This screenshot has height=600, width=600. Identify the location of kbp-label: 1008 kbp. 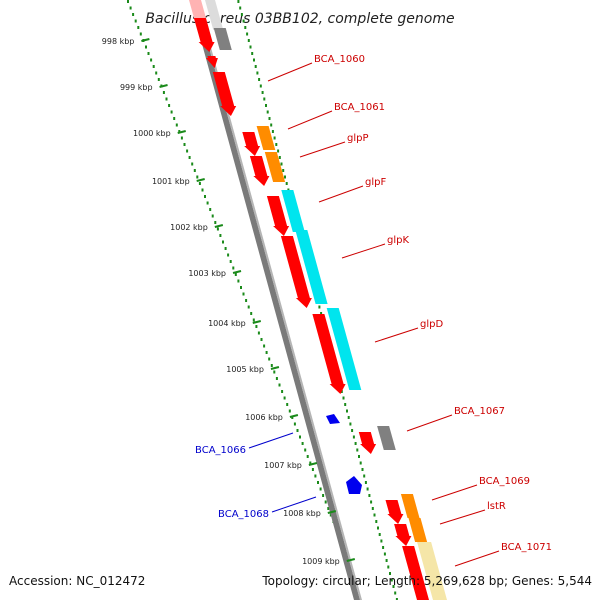
(302, 513).